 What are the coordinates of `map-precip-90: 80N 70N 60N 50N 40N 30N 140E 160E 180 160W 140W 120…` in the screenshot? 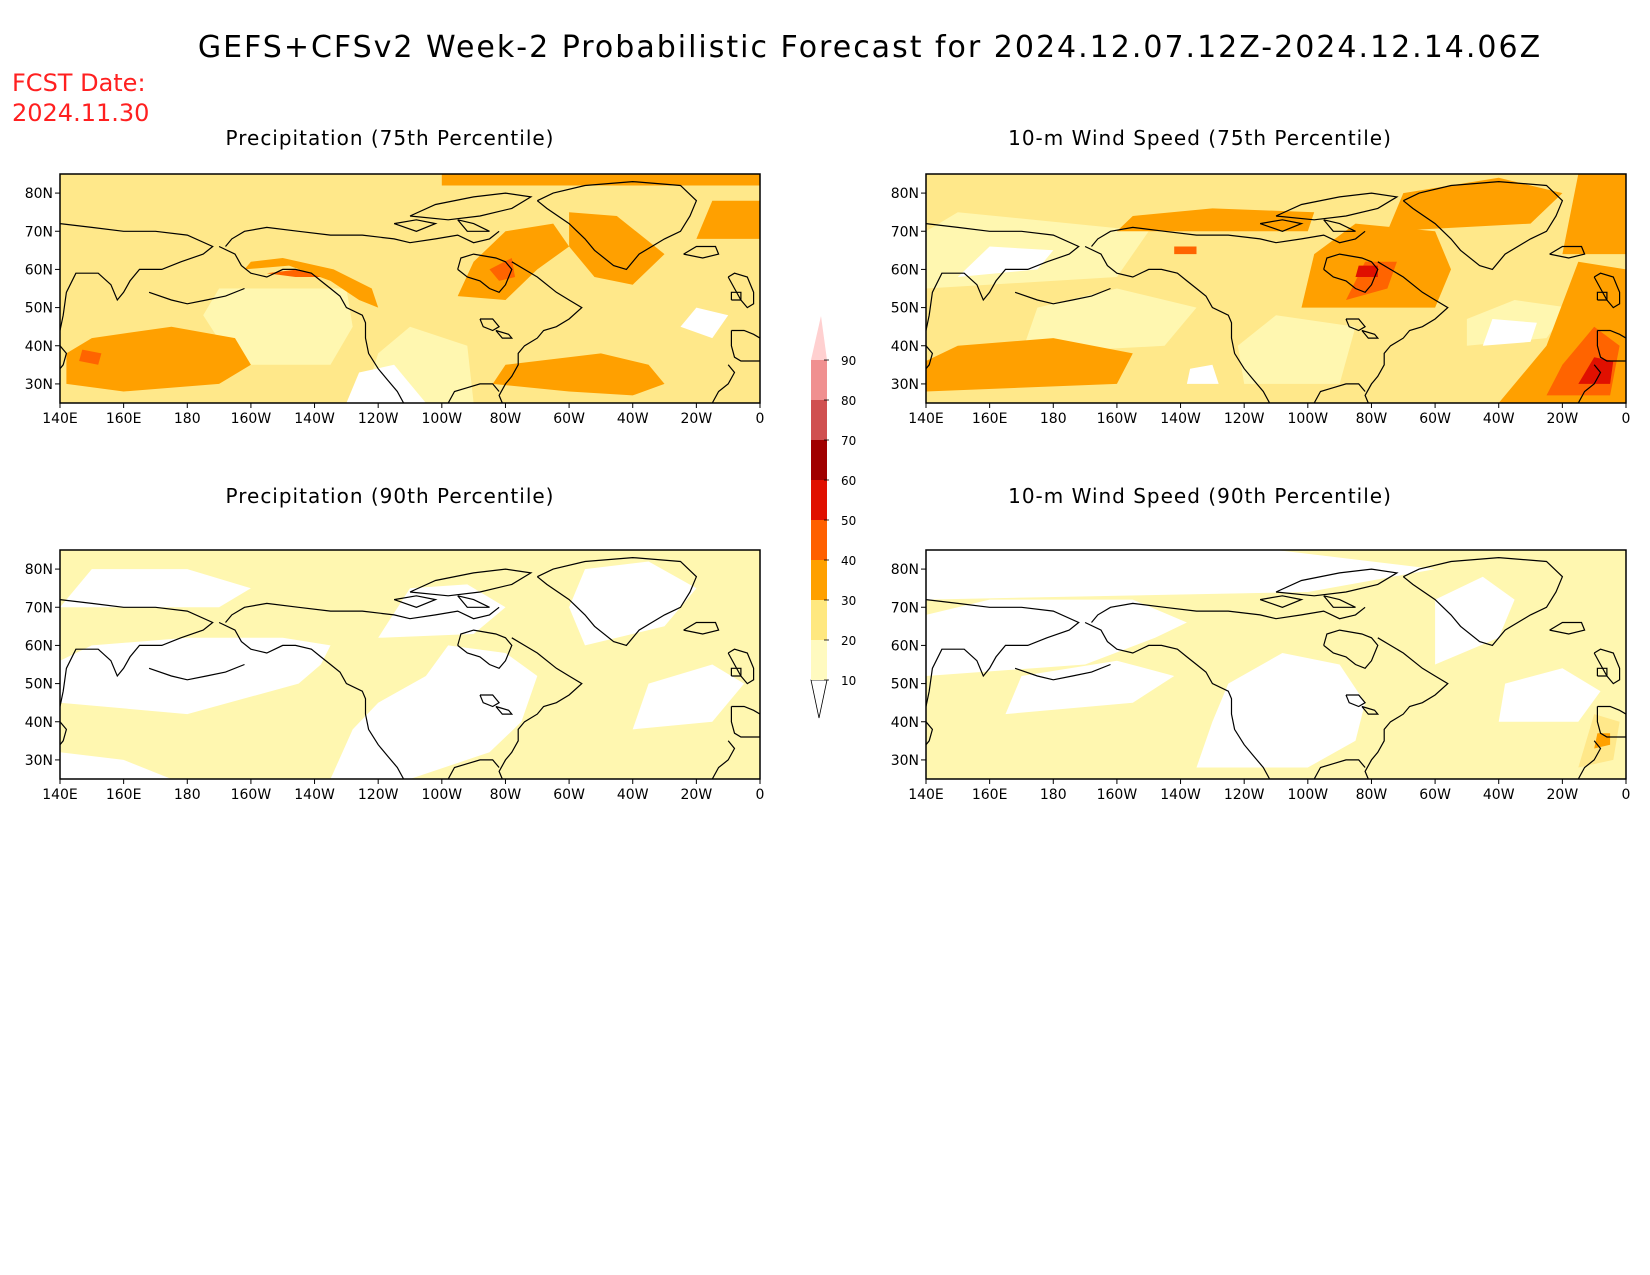 It's located at (395, 676).